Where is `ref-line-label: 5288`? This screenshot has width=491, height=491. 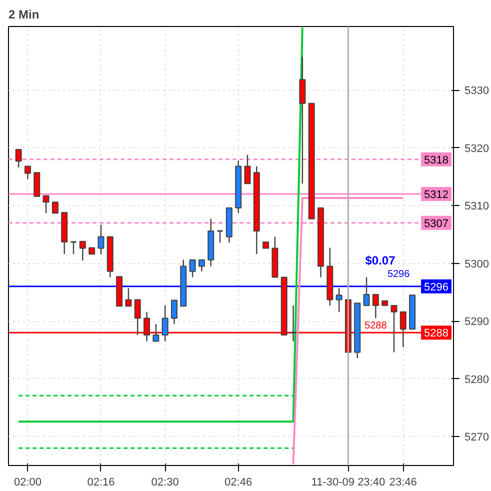
ref-line-label: 5288 is located at coordinates (436, 334).